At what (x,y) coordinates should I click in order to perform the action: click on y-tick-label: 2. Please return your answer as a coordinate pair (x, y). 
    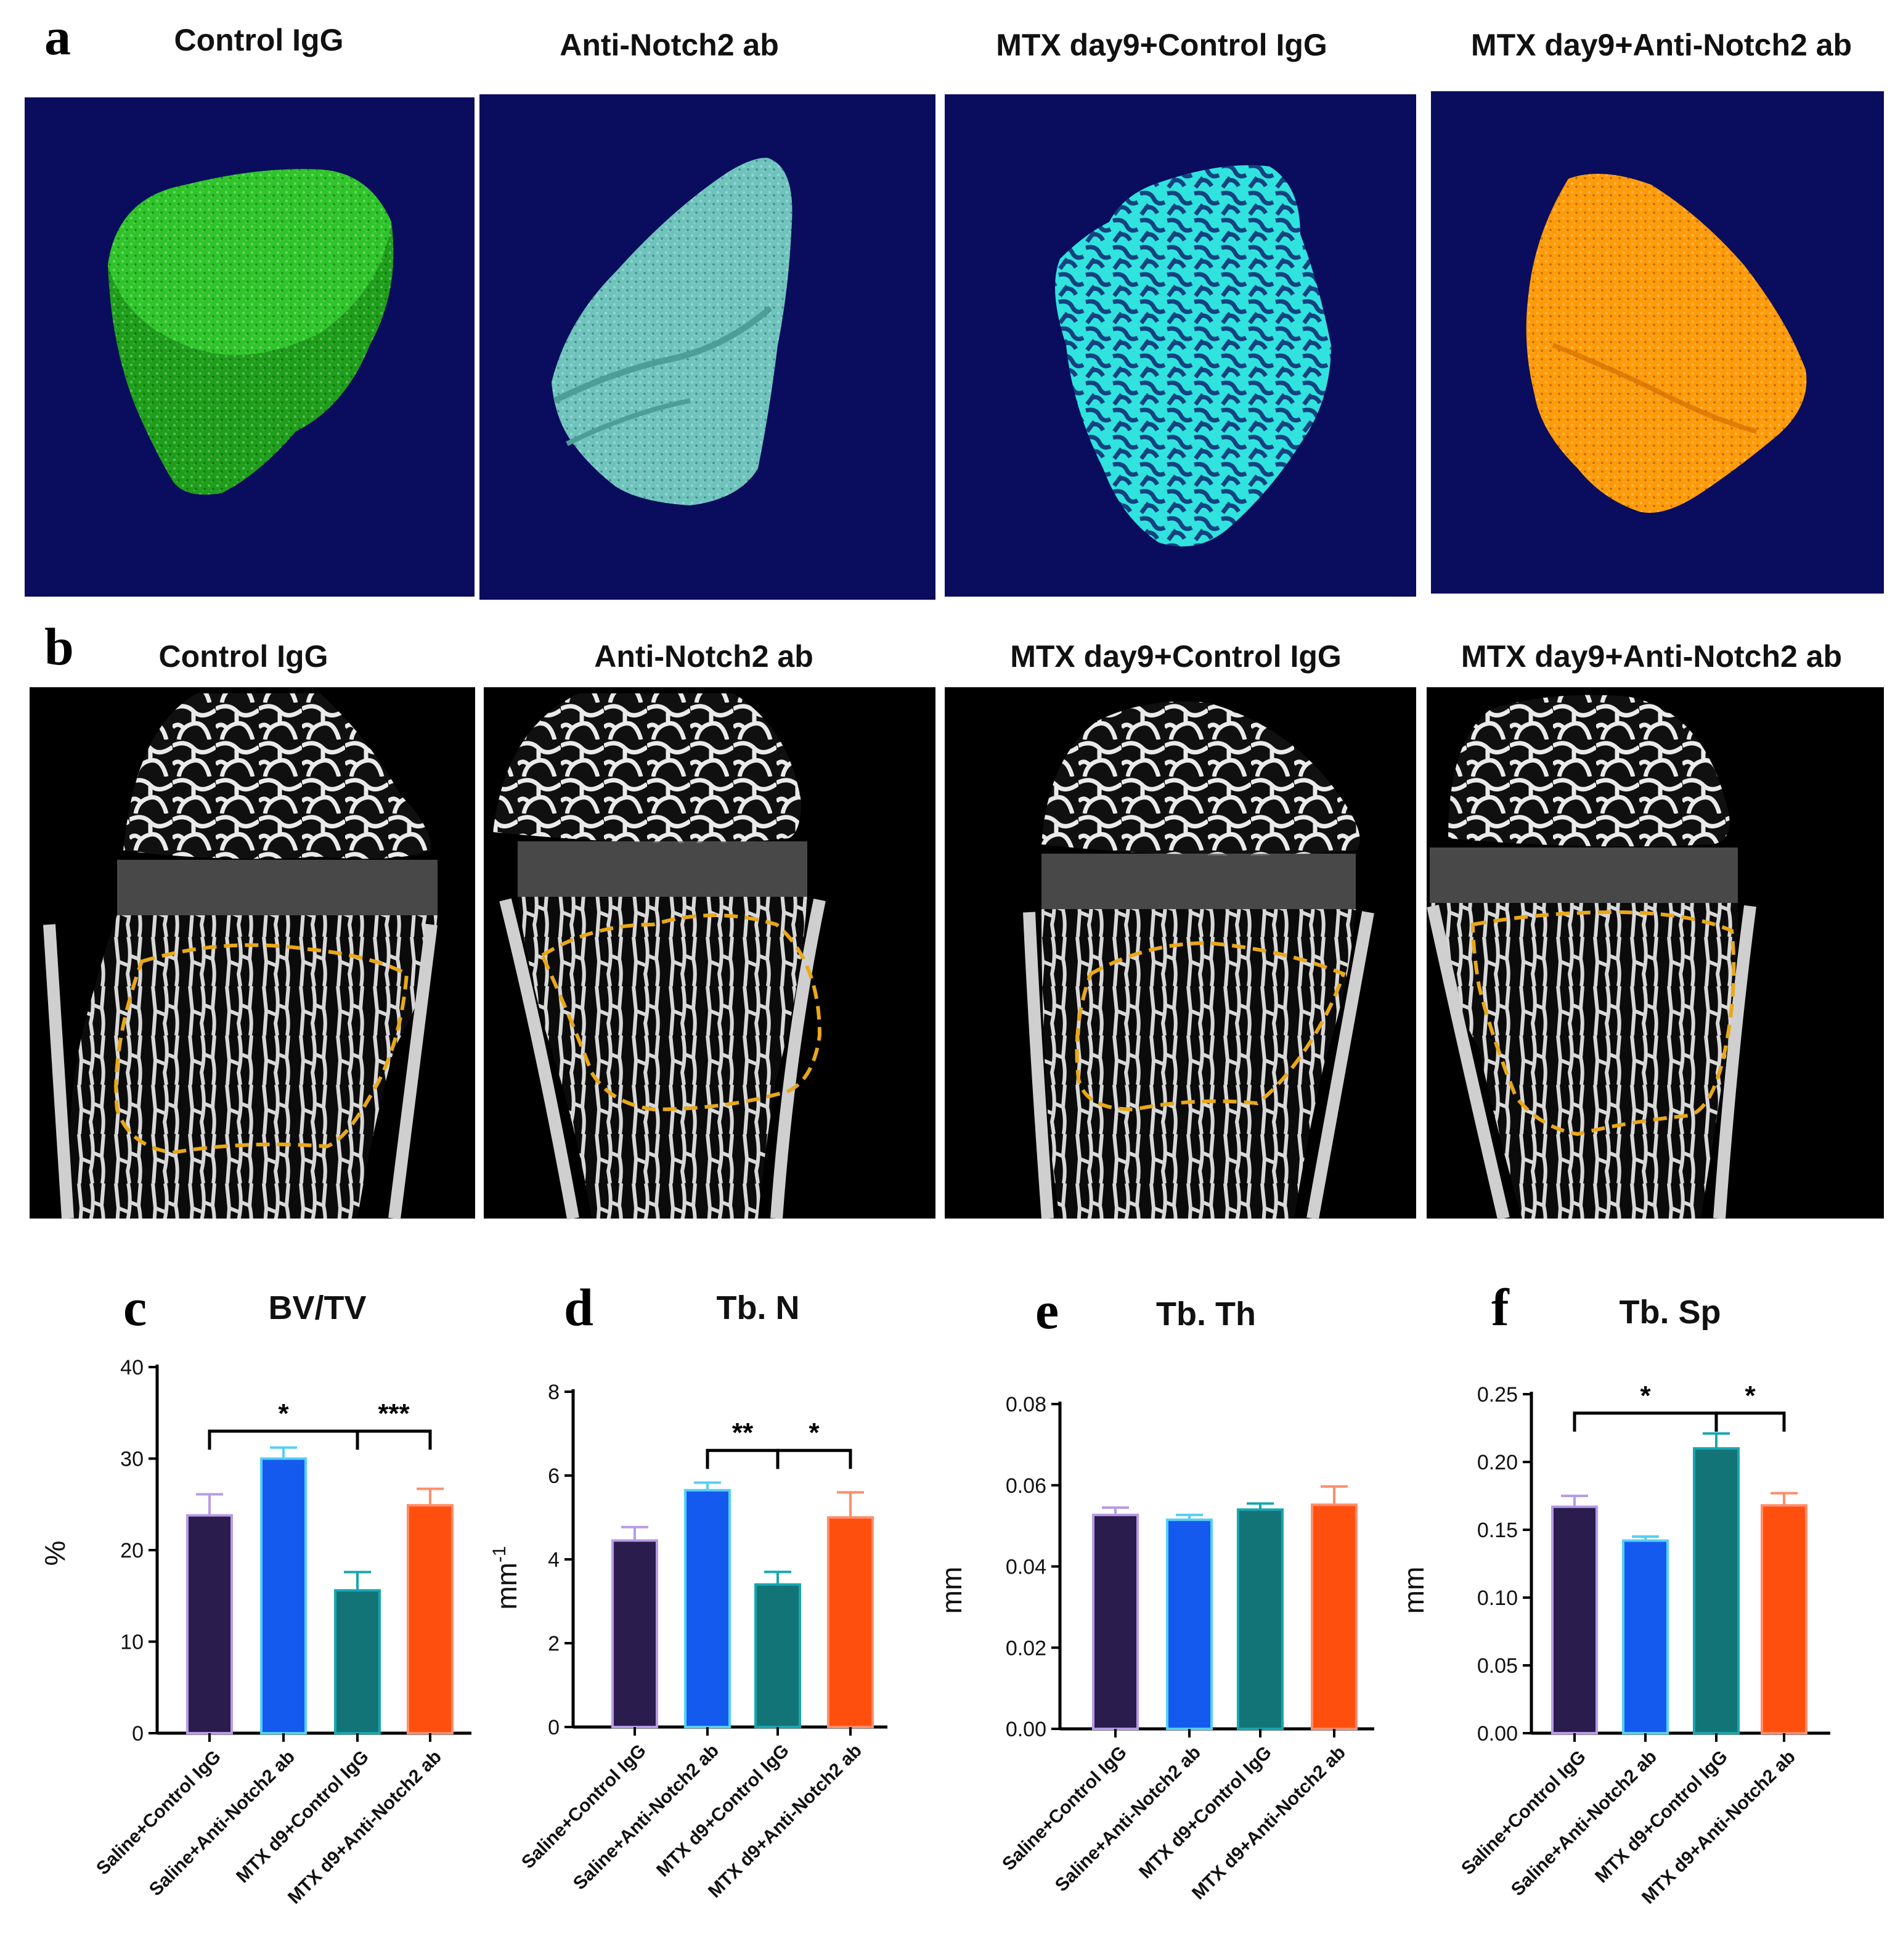
    Looking at the image, I should click on (554, 1644).